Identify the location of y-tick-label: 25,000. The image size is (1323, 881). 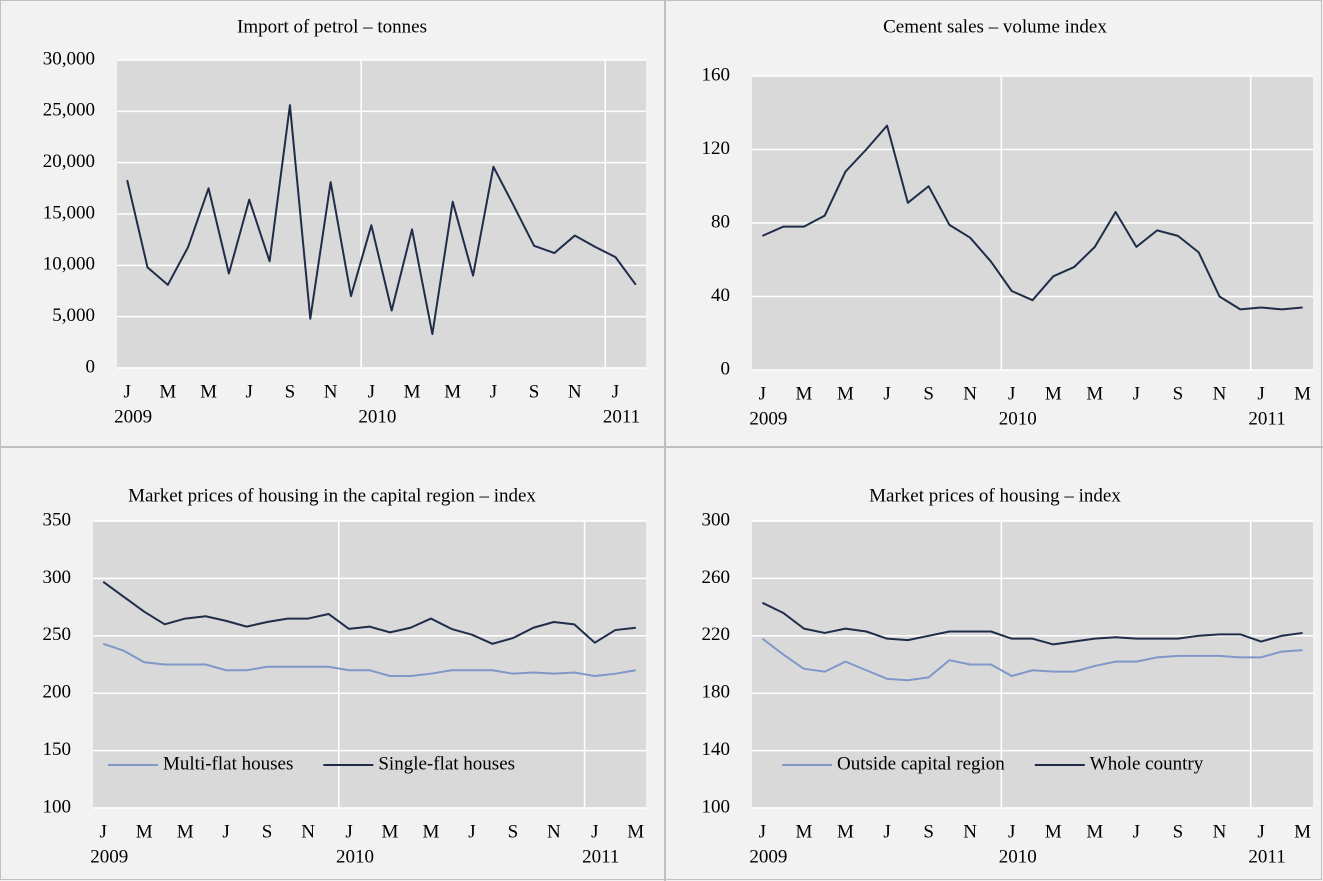
(69, 110).